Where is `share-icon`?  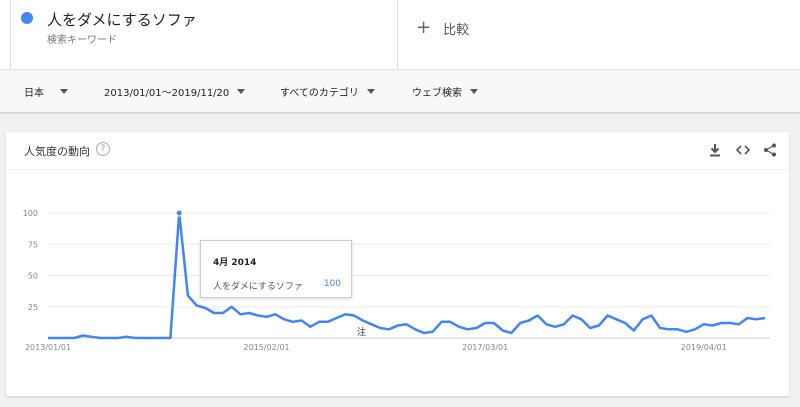 share-icon is located at coordinates (770, 150).